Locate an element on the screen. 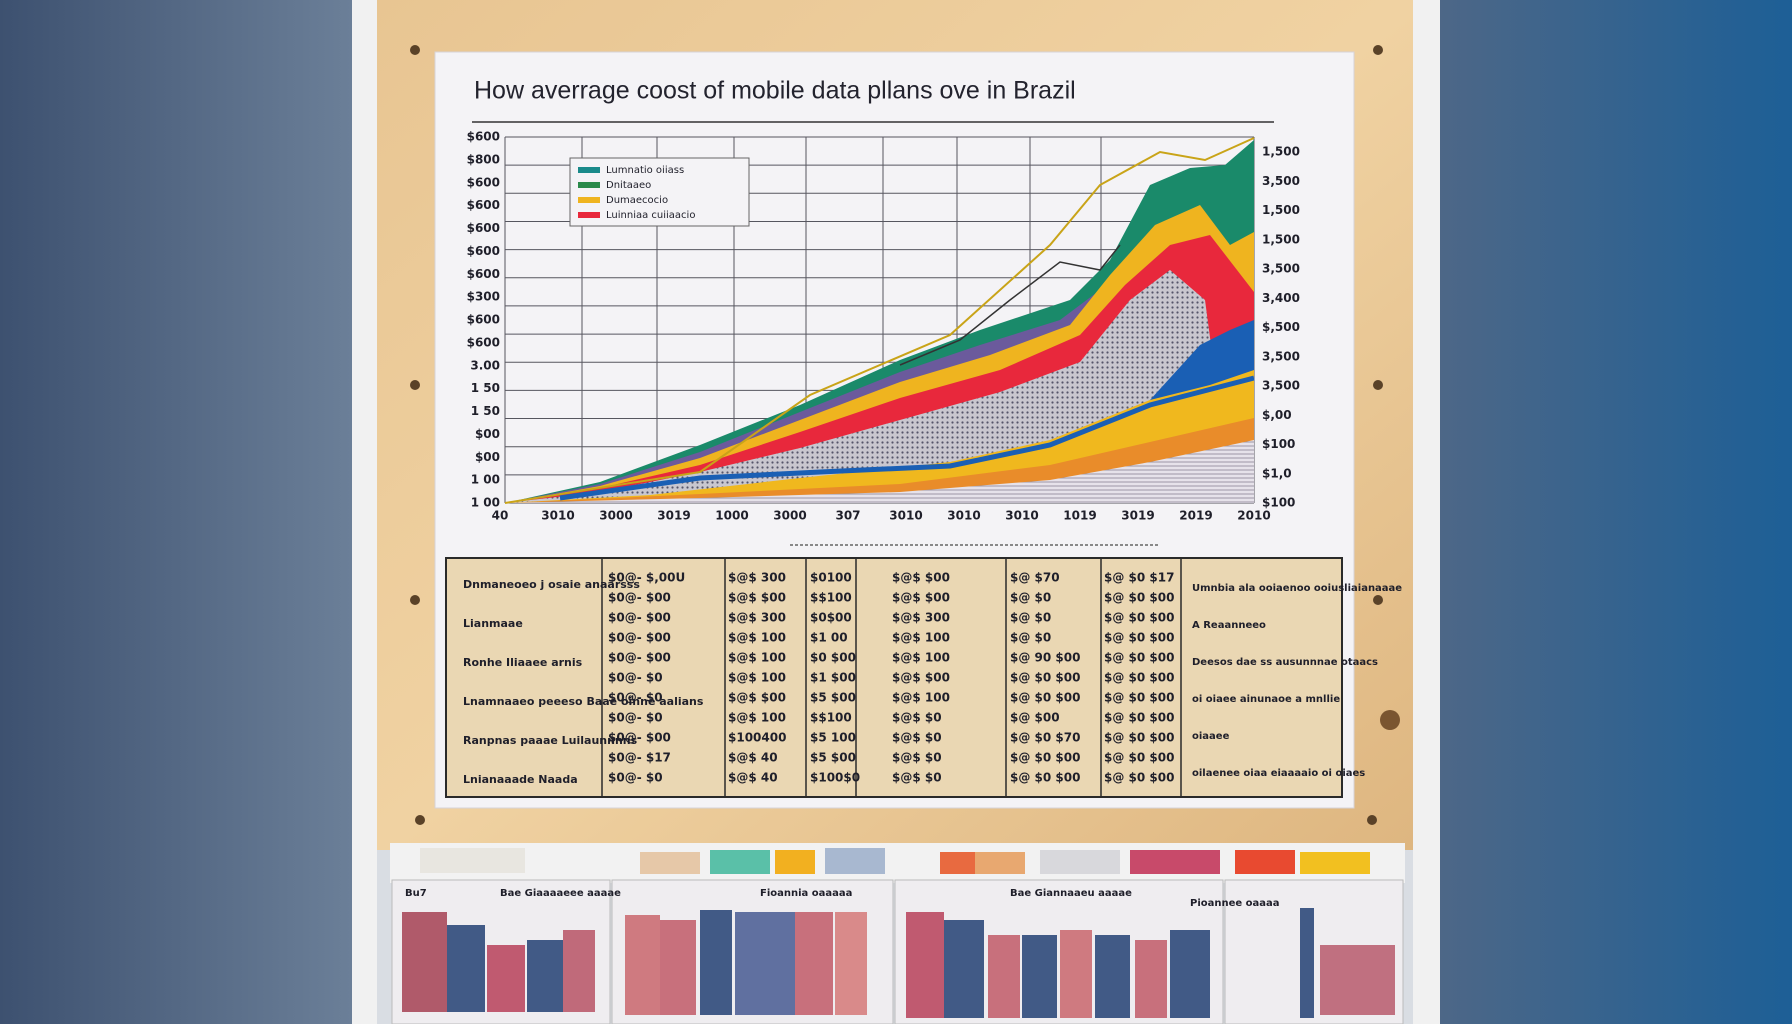  cell: $@ $00 is located at coordinates (1035, 718).